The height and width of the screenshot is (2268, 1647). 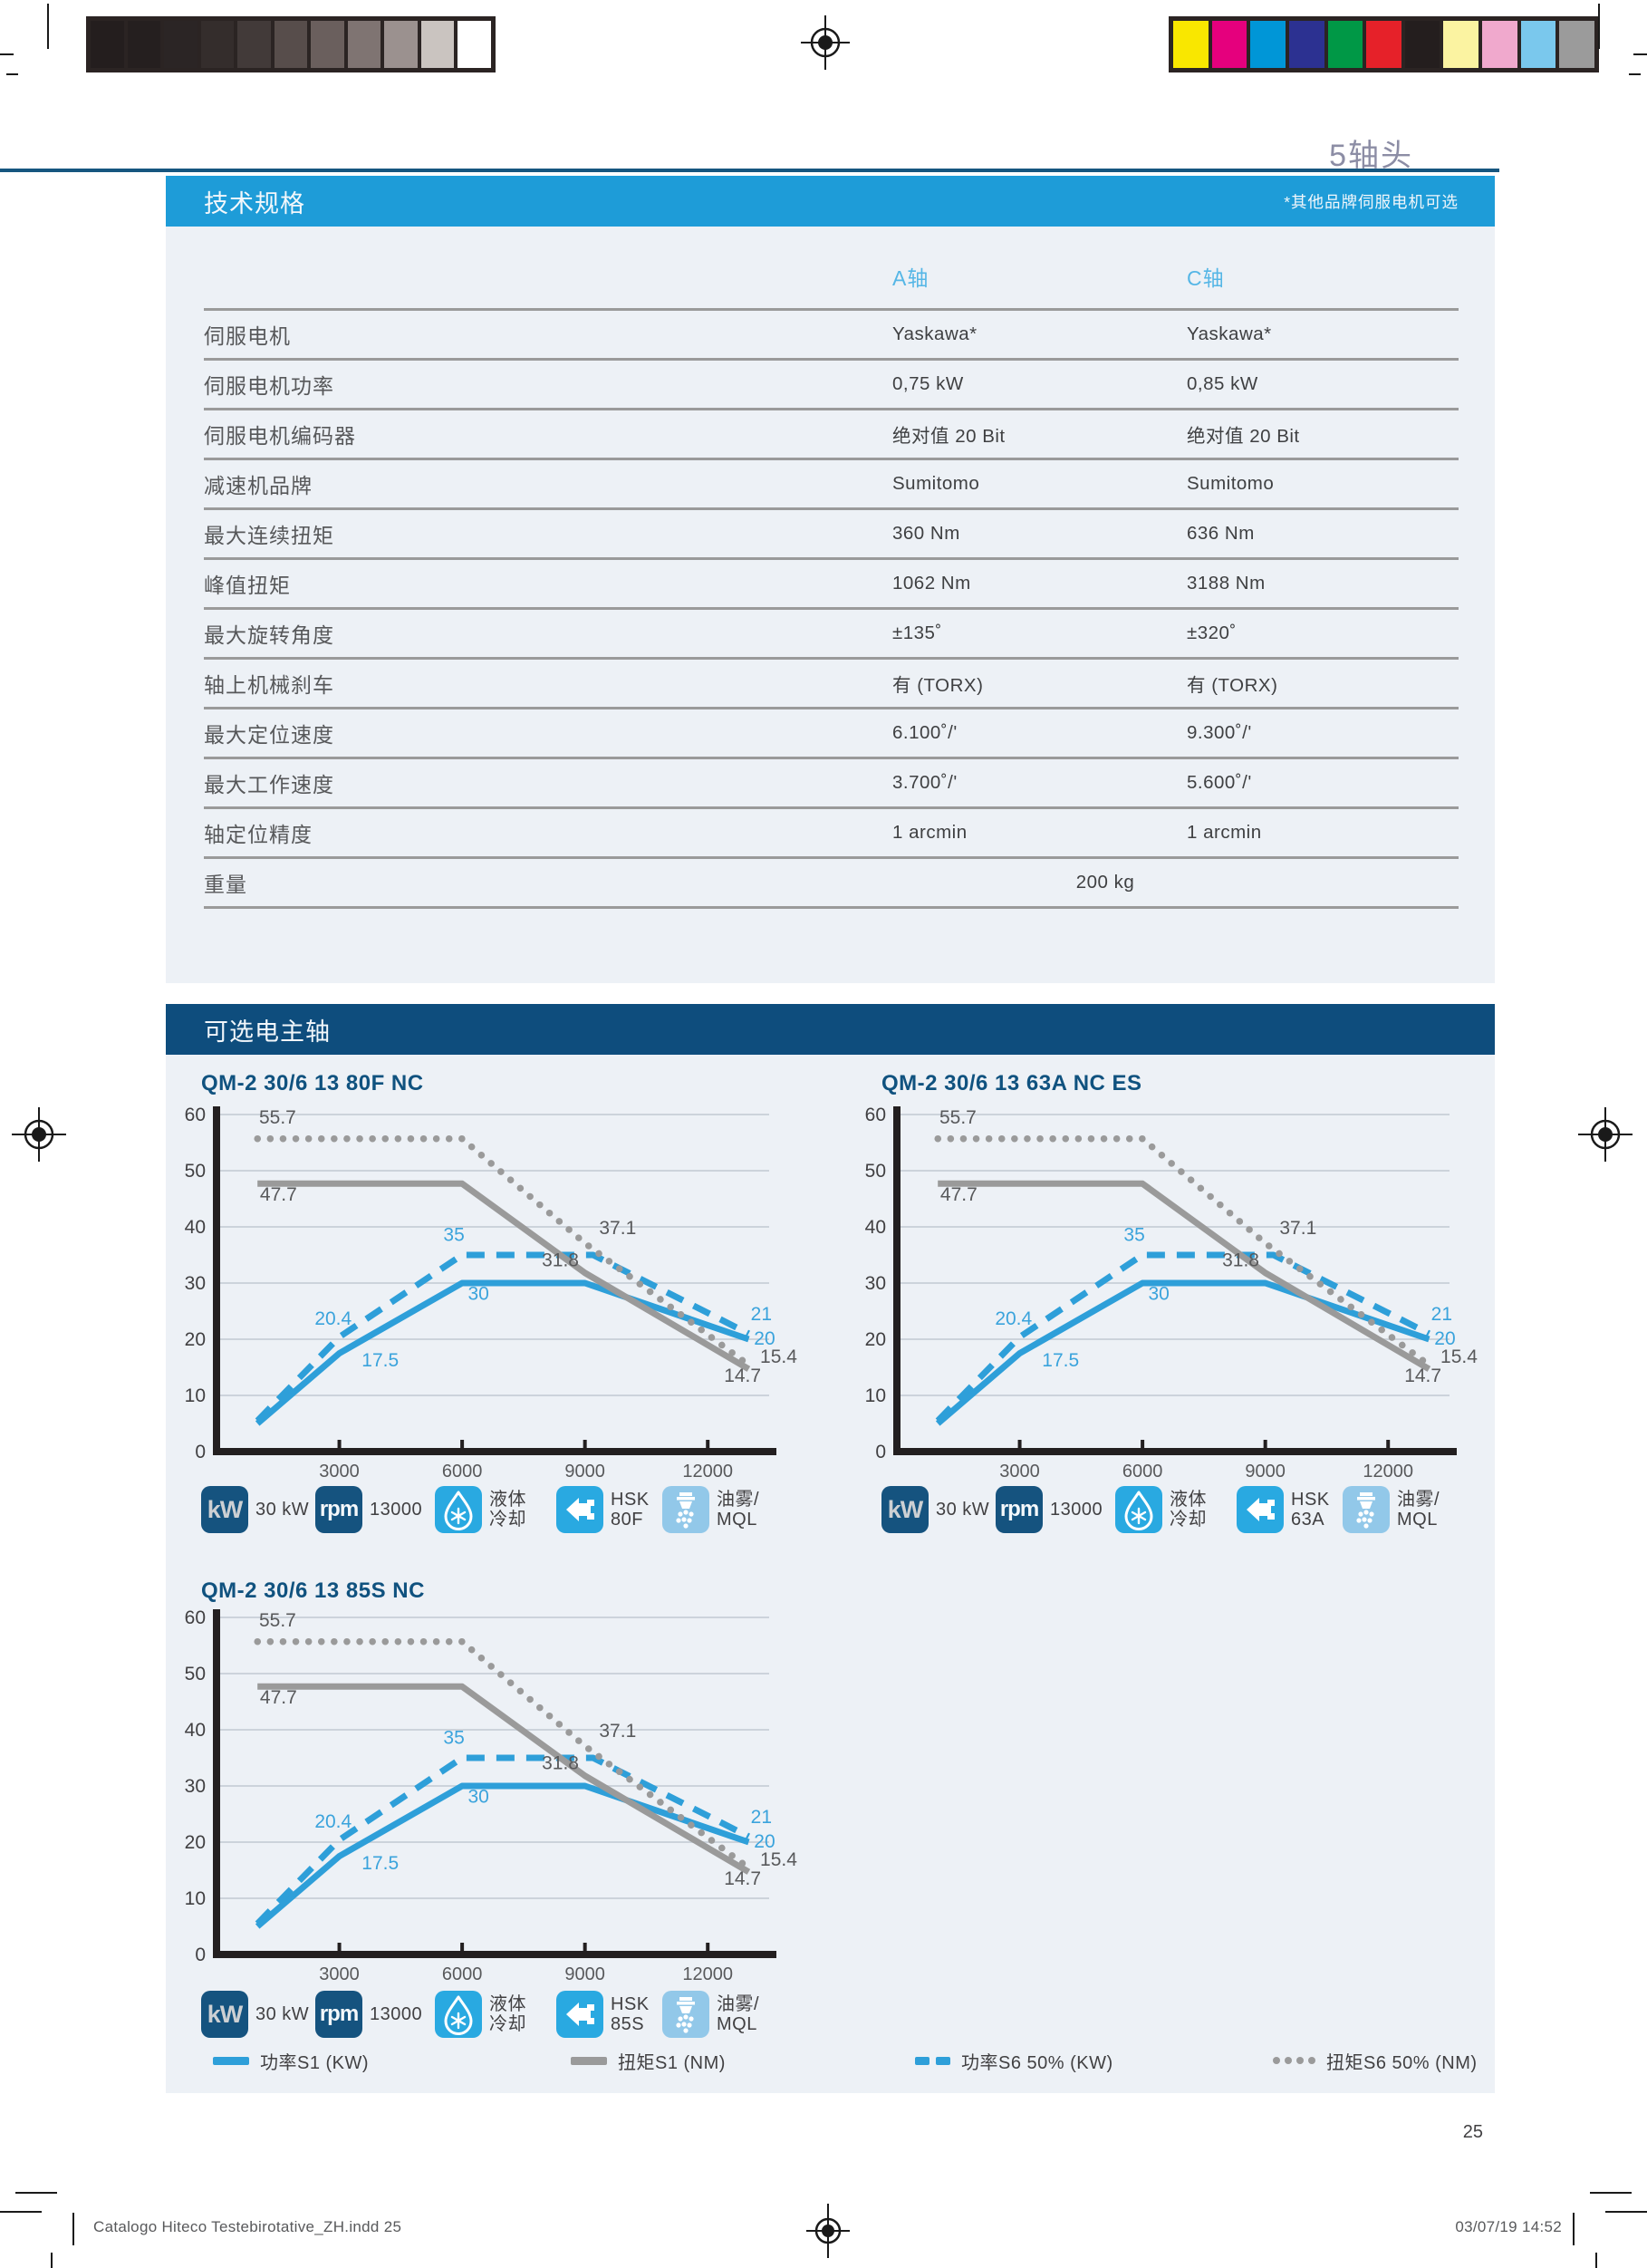 What do you see at coordinates (333, 1318) in the screenshot?
I see `point-label: 20.4` at bounding box center [333, 1318].